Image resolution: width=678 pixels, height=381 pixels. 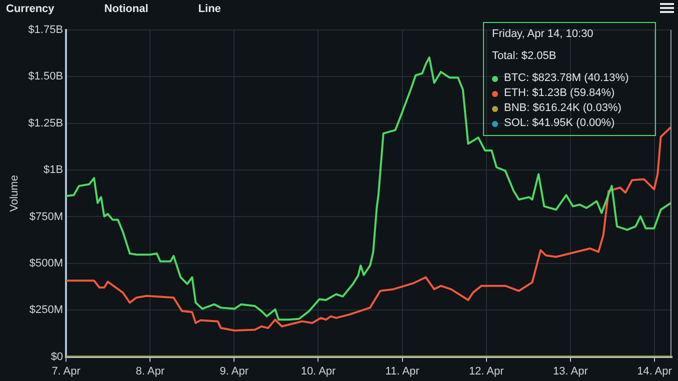 What do you see at coordinates (126, 9) in the screenshot?
I see `text: Notional` at bounding box center [126, 9].